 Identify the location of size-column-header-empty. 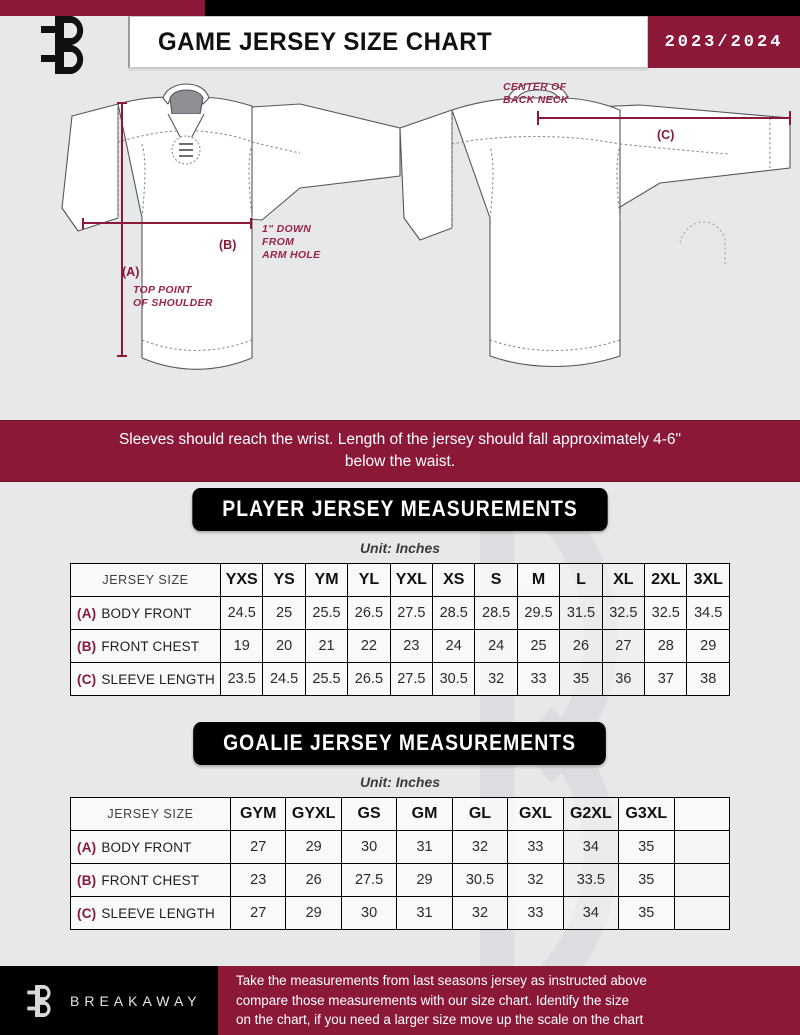
(701, 814).